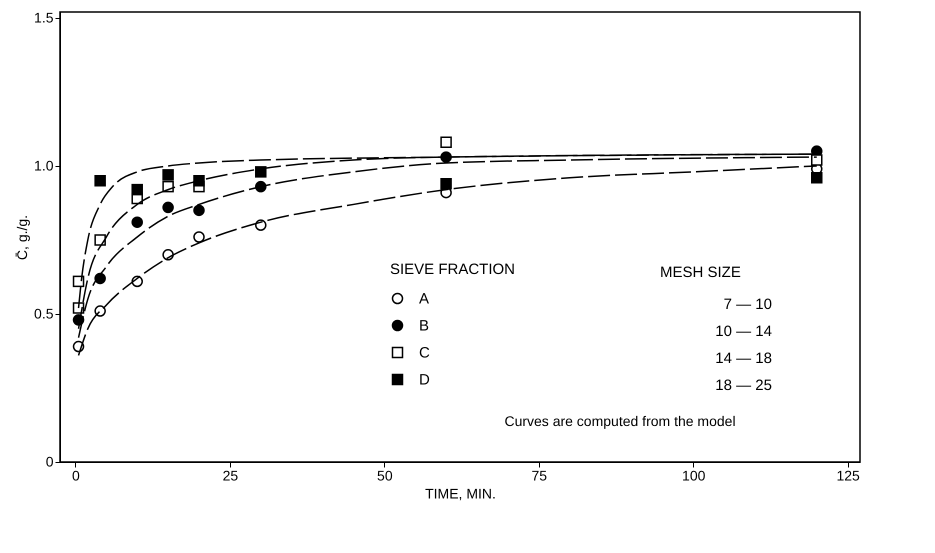  What do you see at coordinates (50, 462) in the screenshot?
I see `y-tick-label: 0` at bounding box center [50, 462].